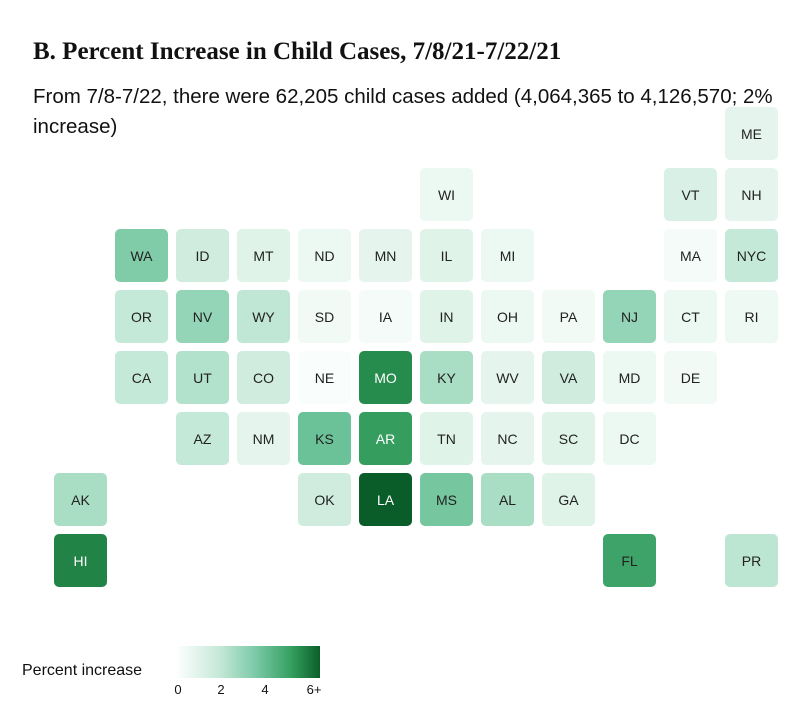  I want to click on state-tile-id: ID, so click(202, 255).